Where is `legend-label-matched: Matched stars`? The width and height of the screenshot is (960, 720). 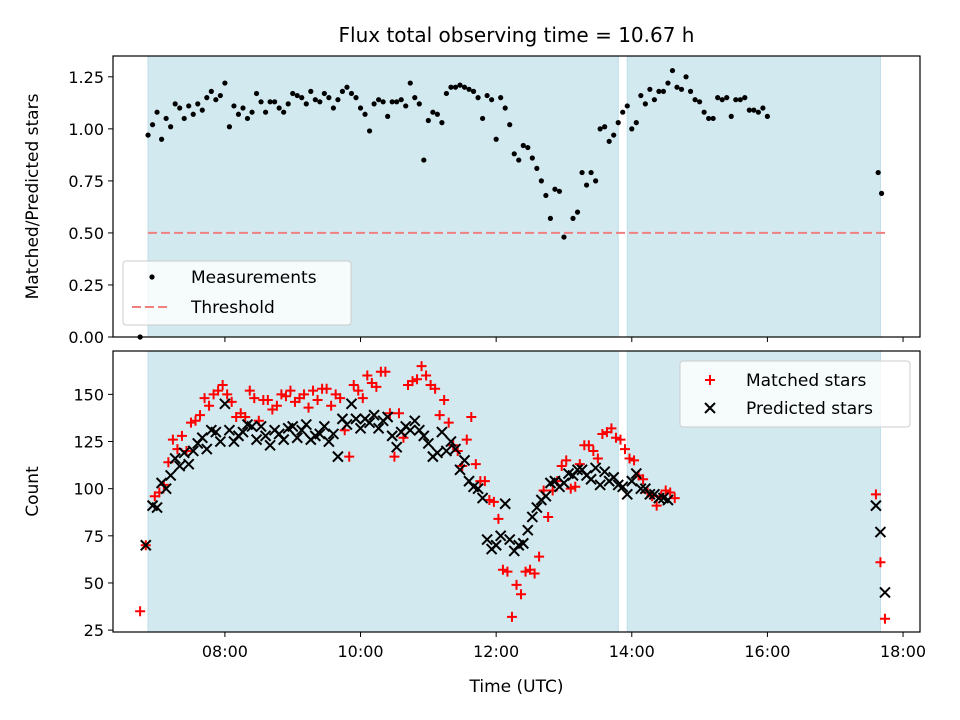 legend-label-matched: Matched stars is located at coordinates (806, 381).